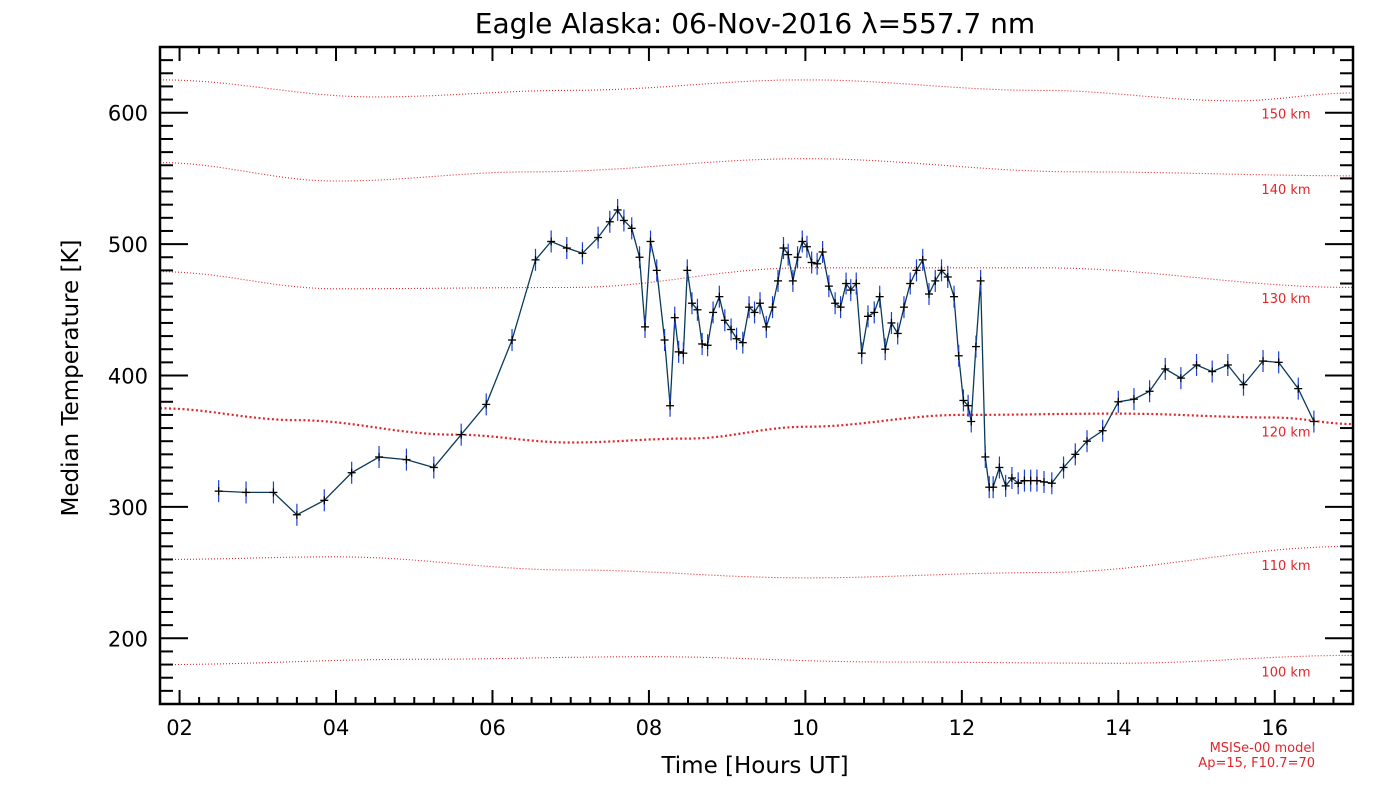 The image size is (1400, 800). Describe the element at coordinates (1262, 748) in the screenshot. I see `model-credit-line-1: MSISe-00 model` at that location.